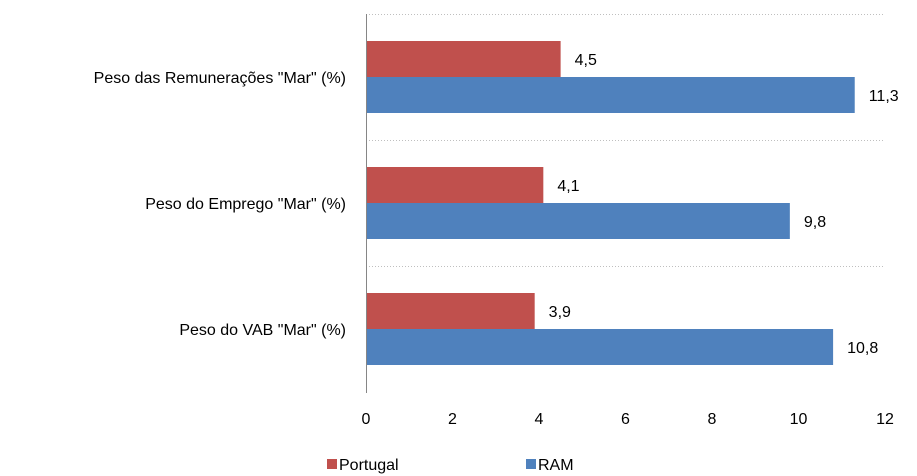 The image size is (917, 476). I want to click on legend-label: RAM, so click(556, 465).